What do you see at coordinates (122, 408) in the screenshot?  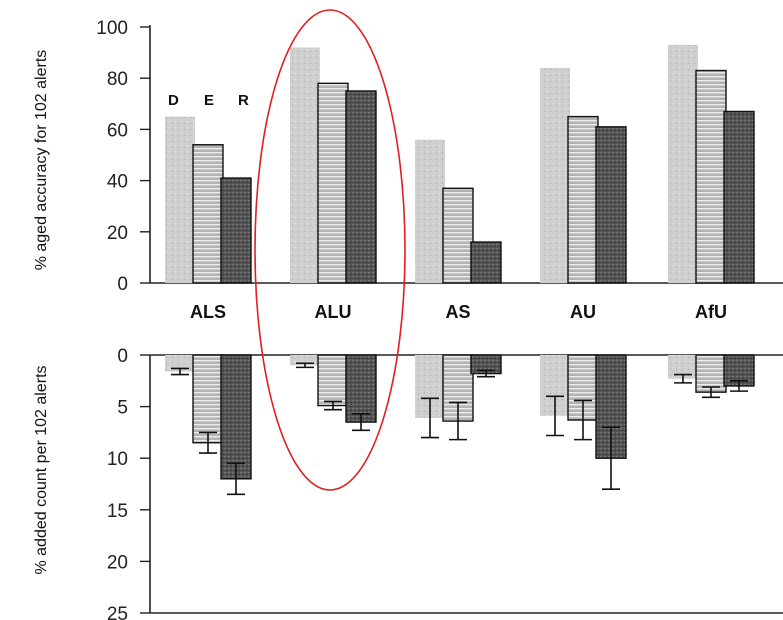 I see `bottom-y-tick-label: 5` at bounding box center [122, 408].